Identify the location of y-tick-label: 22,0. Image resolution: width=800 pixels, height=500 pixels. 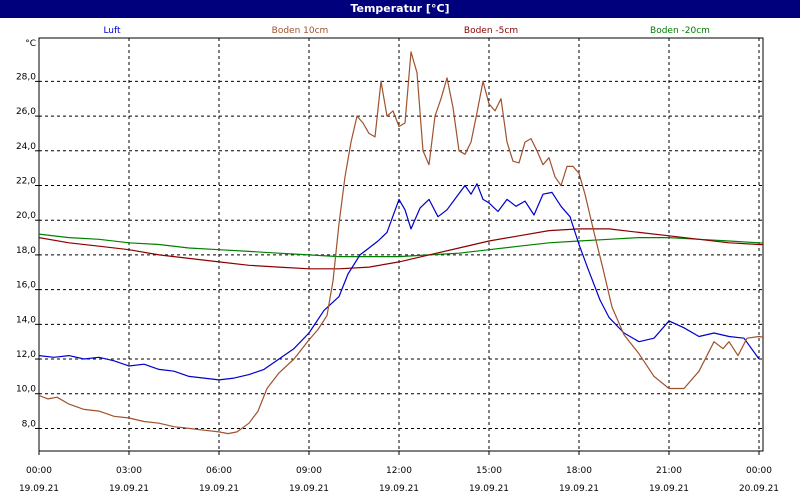
(26, 182).